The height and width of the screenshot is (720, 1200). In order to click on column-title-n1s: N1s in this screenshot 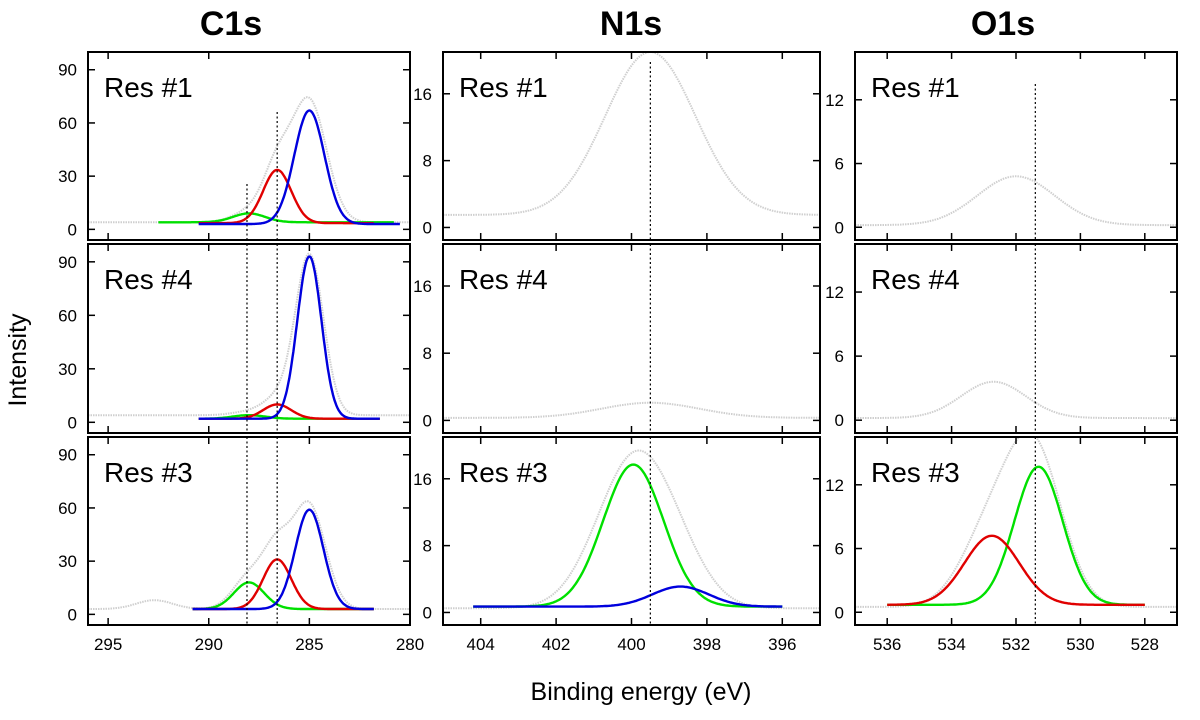, I will do `click(631, 24)`.